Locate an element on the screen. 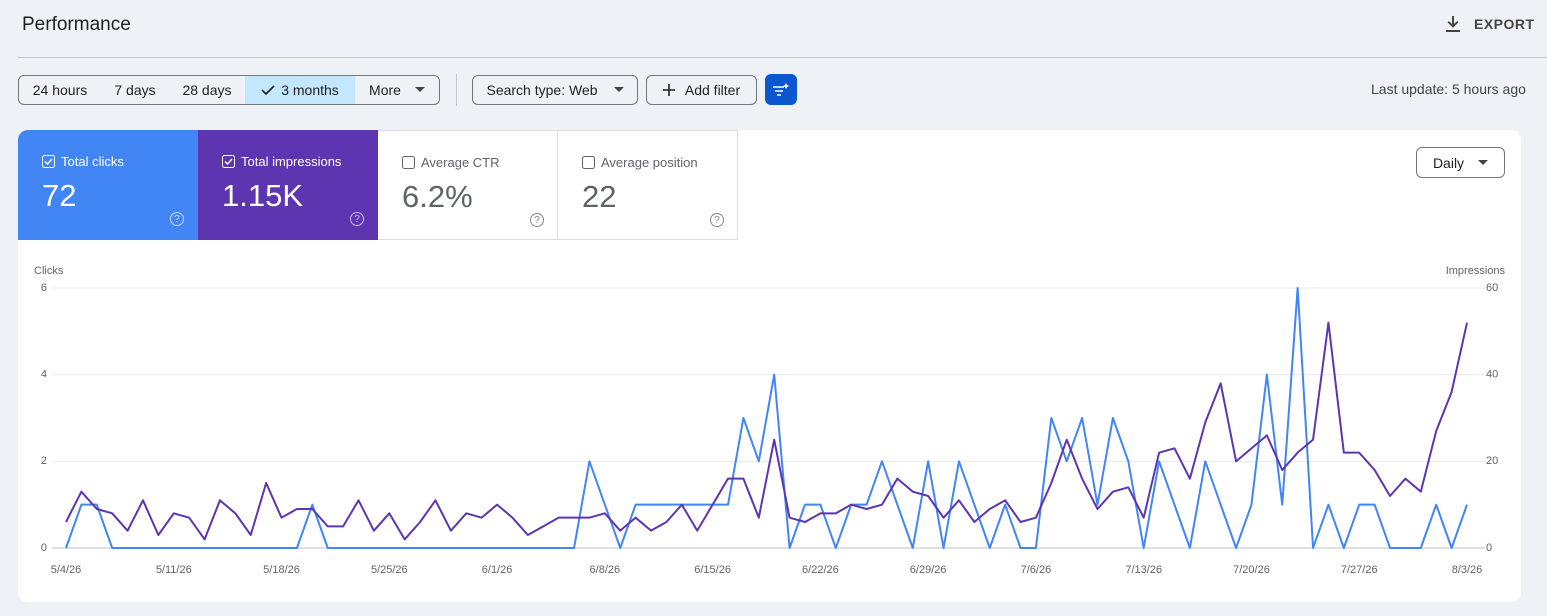  y2-tick-label: 60 is located at coordinates (1492, 288).